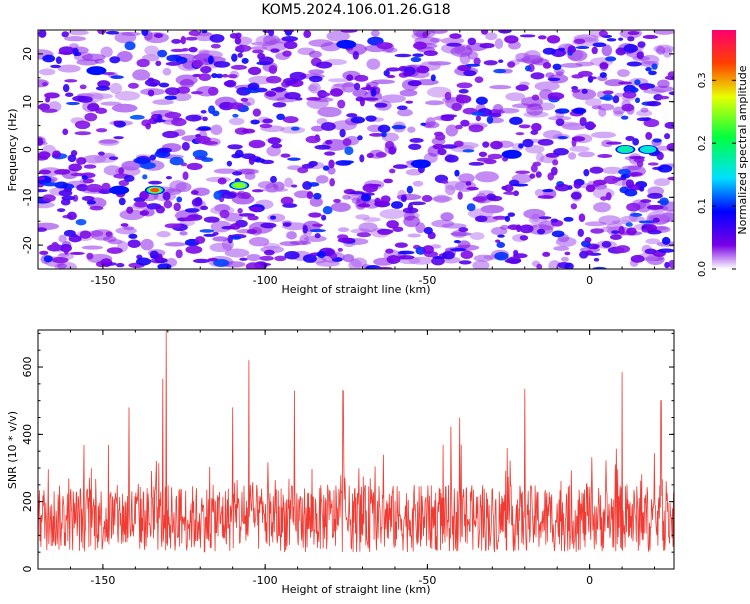 The height and width of the screenshot is (604, 750). Describe the element at coordinates (102, 280) in the screenshot. I see `x-tick-label: -150` at that location.